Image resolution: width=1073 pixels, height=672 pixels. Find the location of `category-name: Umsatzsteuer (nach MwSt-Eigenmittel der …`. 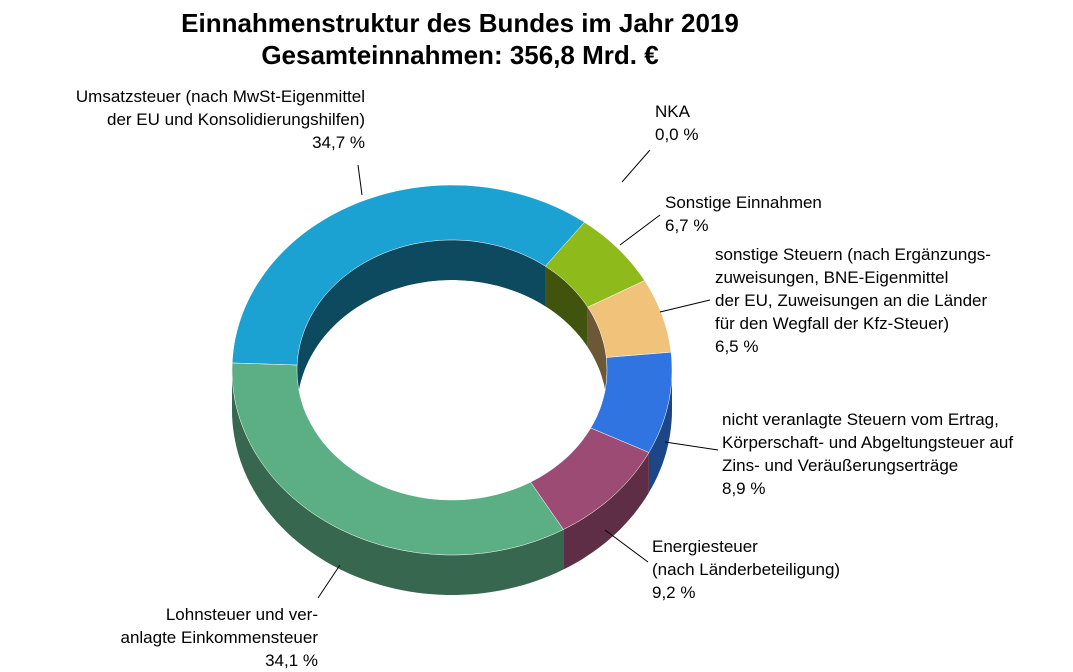

category-name: Umsatzsteuer (nach MwSt-Eigenmittel der … is located at coordinates (220, 108).